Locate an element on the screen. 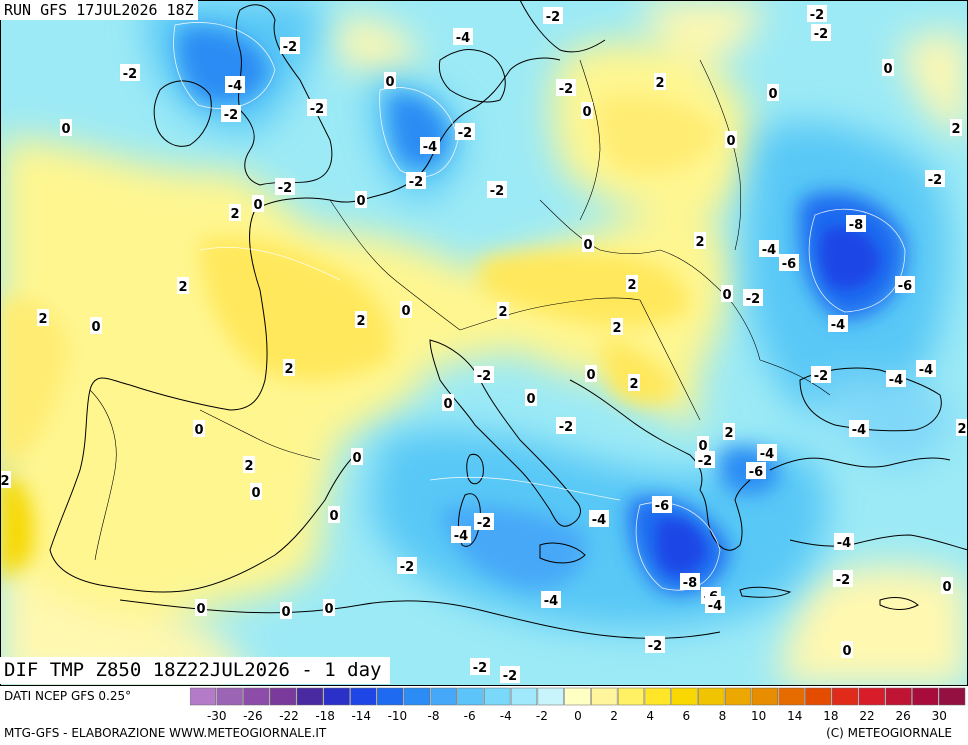 The width and height of the screenshot is (968, 745). scale-tick-label: 14 is located at coordinates (795, 716).